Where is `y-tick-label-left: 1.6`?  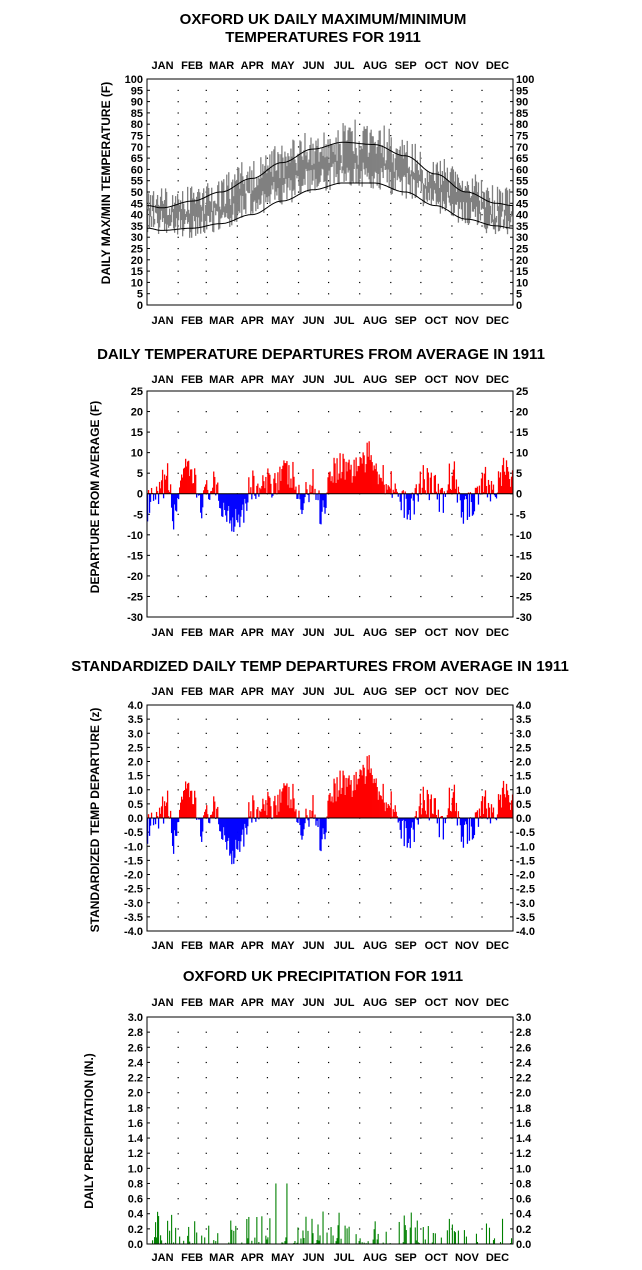
y-tick-label-left: 1.6 is located at coordinates (135, 1124).